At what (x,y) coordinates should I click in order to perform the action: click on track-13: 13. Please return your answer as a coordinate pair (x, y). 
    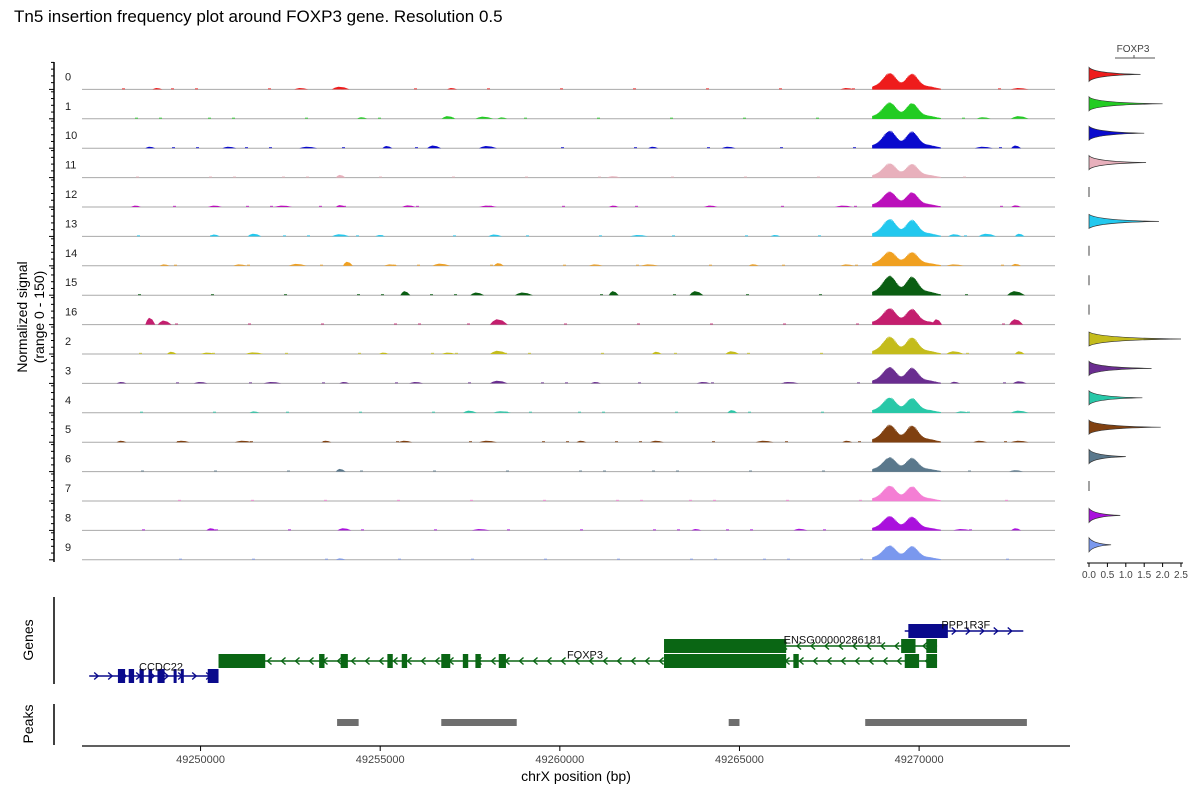
    Looking at the image, I should click on (560, 227).